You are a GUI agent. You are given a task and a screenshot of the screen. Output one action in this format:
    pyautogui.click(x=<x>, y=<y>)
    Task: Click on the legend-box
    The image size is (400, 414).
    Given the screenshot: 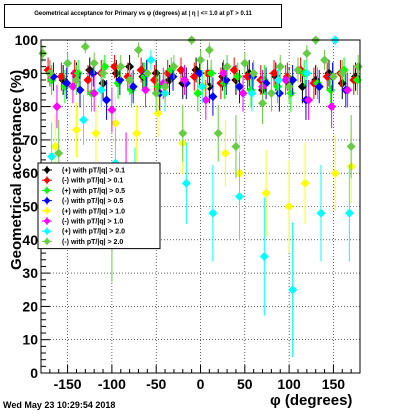 What is the action you would take?
    pyautogui.click(x=99, y=206)
    